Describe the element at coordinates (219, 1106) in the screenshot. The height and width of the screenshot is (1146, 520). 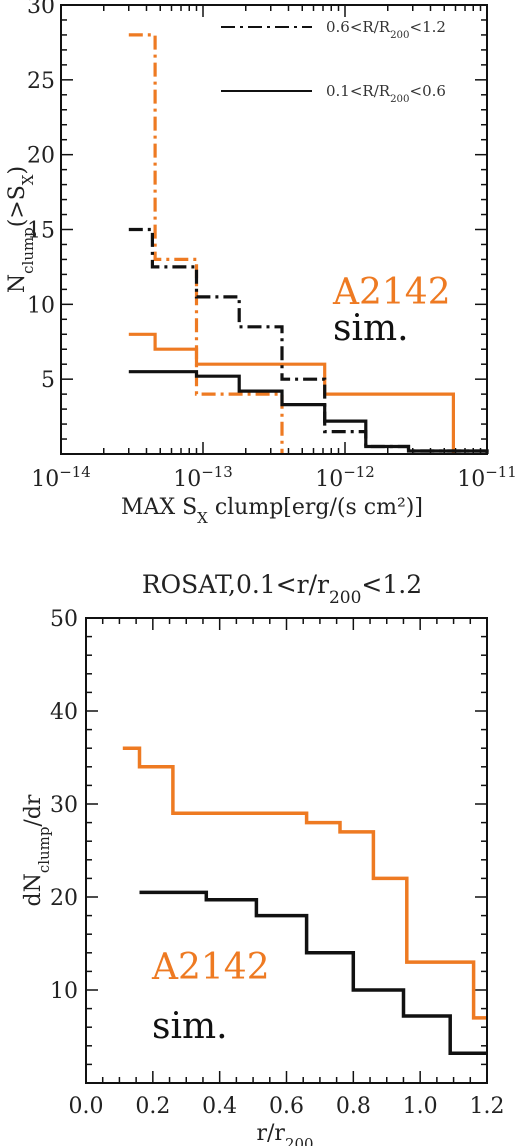
I see `x-tick-label: 0.4` at that location.